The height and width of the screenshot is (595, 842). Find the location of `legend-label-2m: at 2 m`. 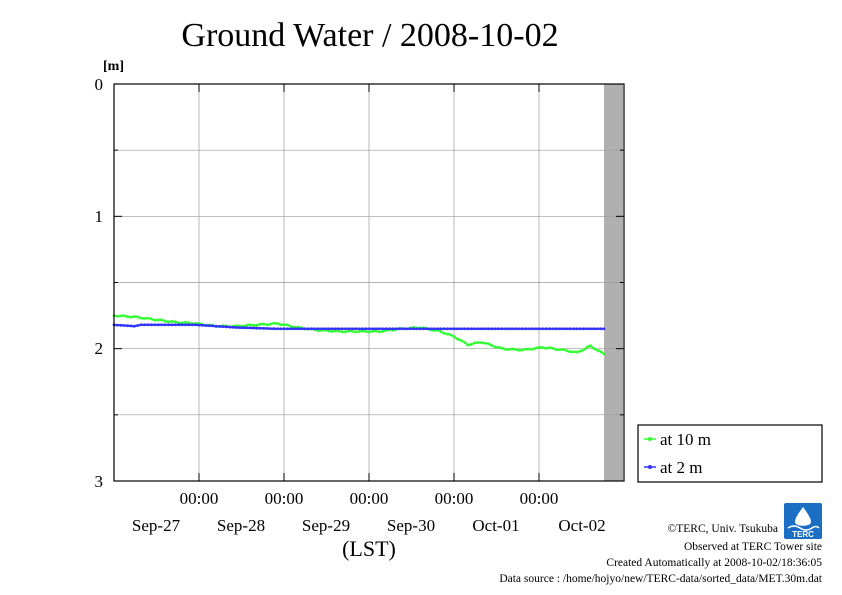

legend-label-2m: at 2 m is located at coordinates (681, 467).